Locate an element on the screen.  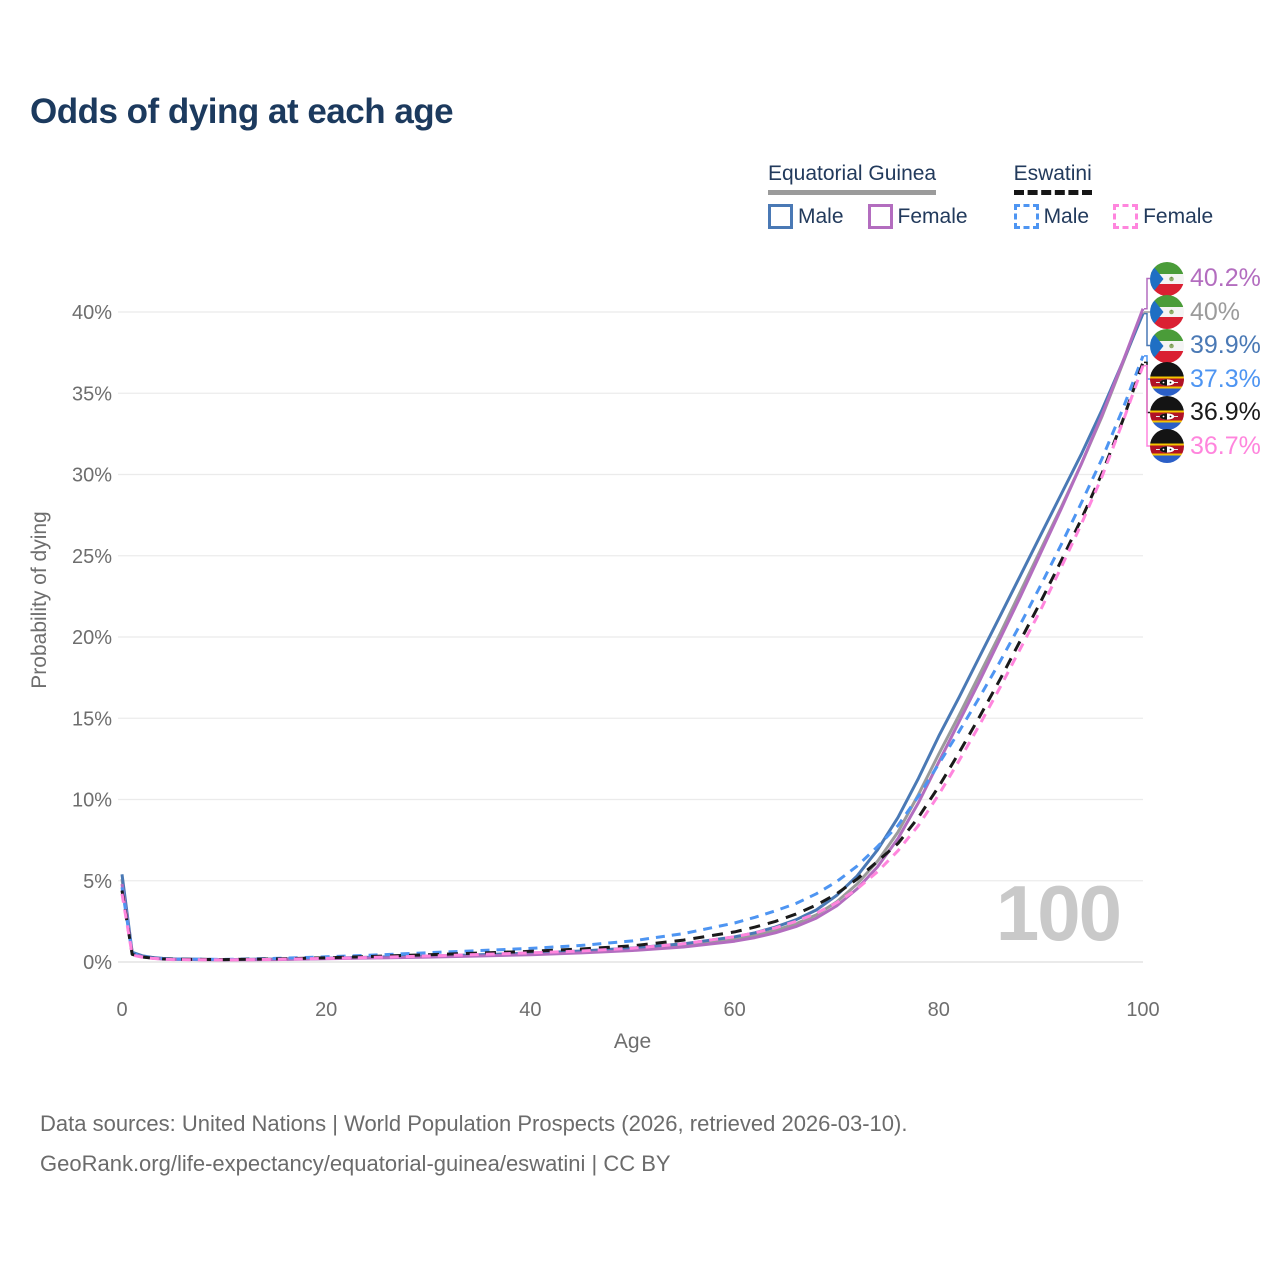
x-tick-label: 20 is located at coordinates (326, 1010).